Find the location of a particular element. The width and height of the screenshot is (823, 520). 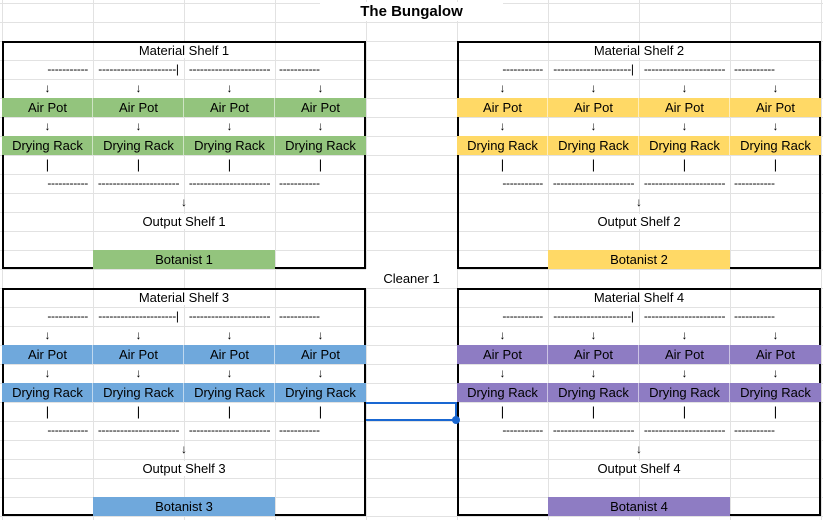

selected-cell is located at coordinates (413, 413).